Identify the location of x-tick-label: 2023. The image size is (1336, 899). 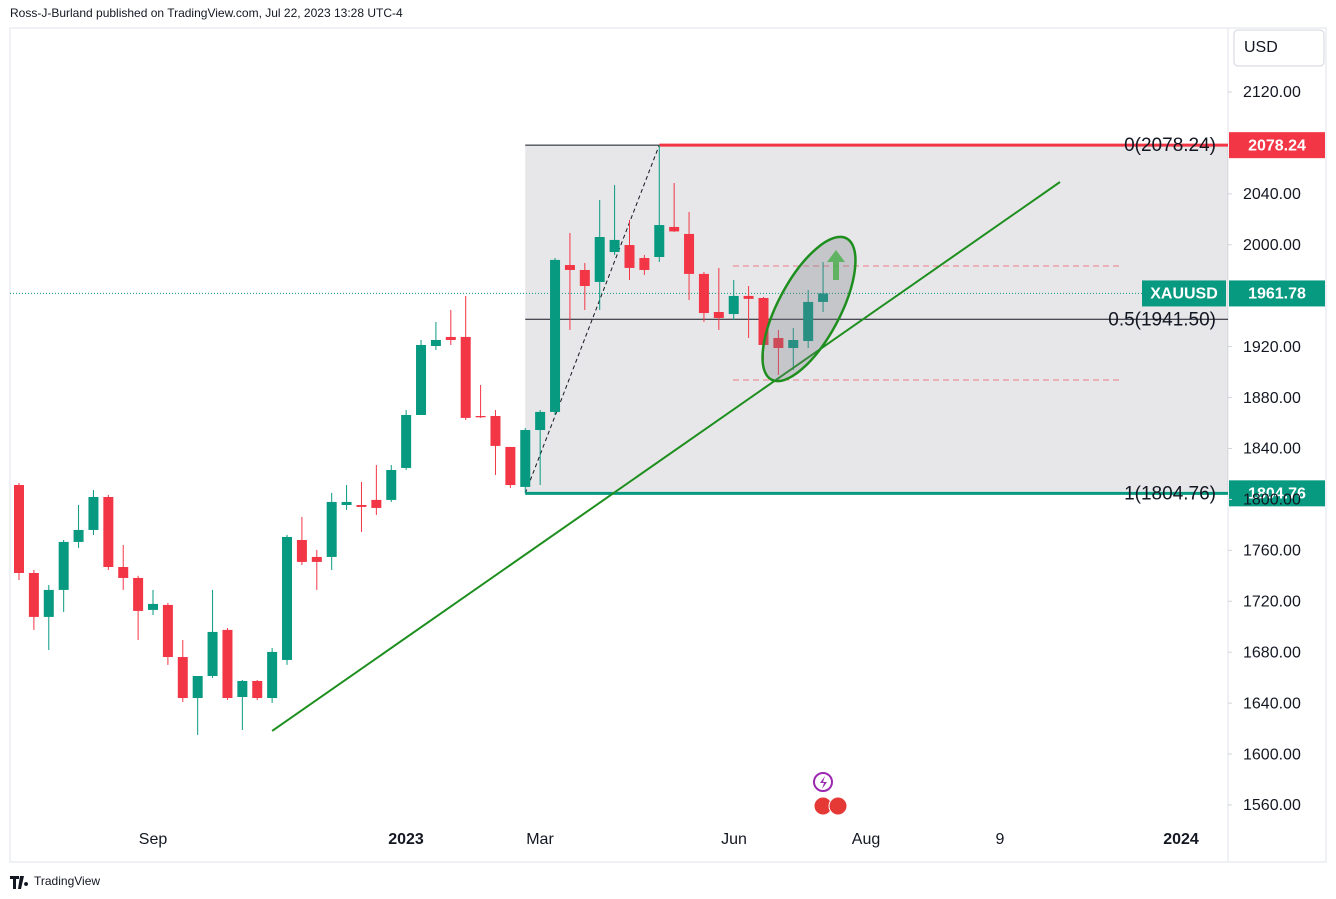
(406, 839).